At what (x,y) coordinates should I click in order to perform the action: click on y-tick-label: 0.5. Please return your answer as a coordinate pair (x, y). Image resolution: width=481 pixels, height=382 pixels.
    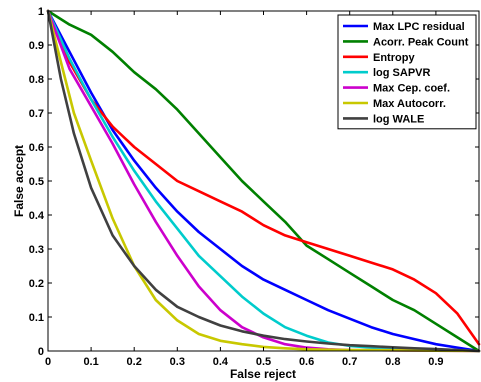
    Looking at the image, I should click on (36, 182).